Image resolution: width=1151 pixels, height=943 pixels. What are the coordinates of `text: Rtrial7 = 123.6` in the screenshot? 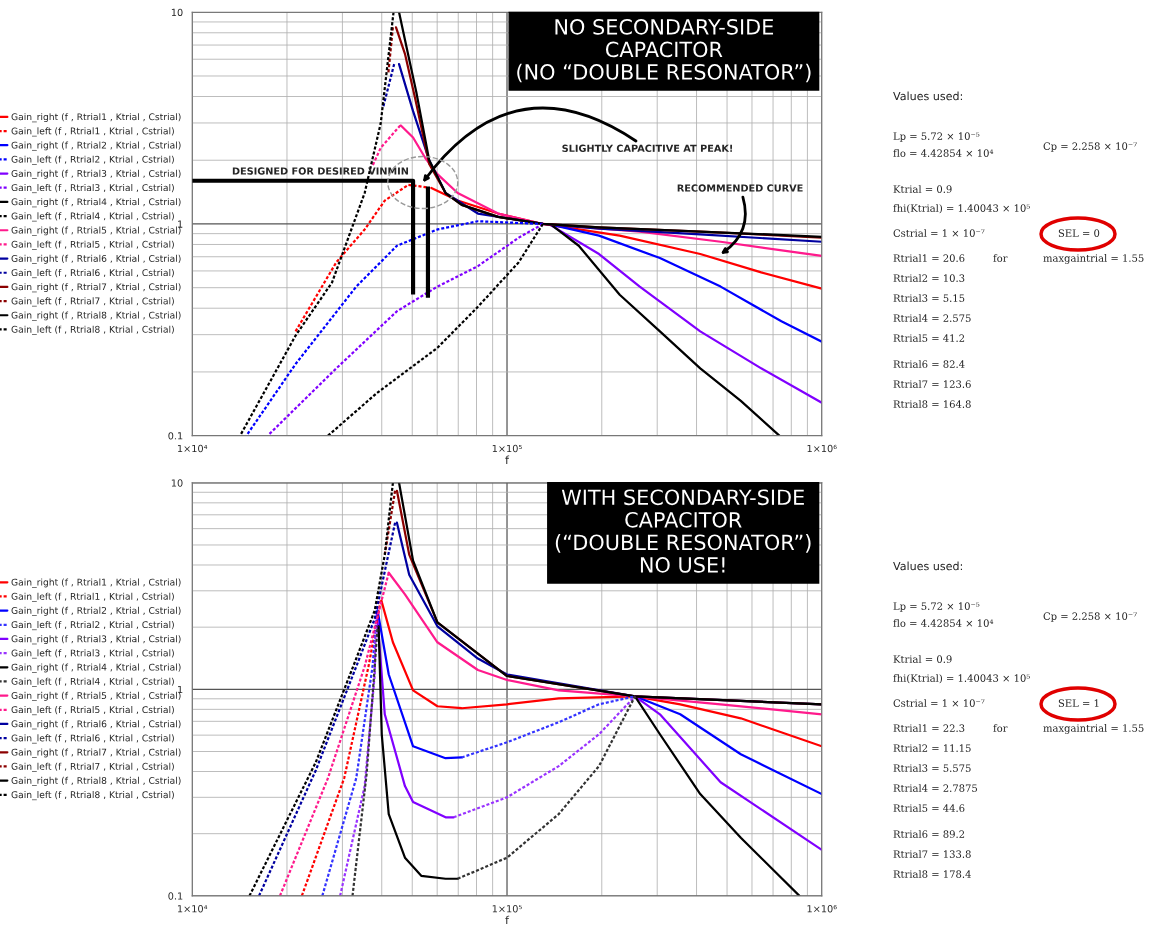 It's located at (932, 384).